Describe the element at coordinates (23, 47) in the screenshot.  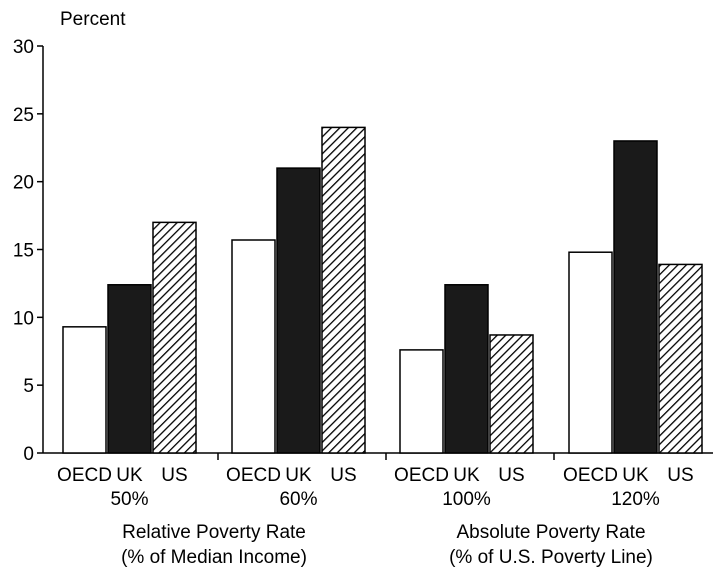
I see `y-tick-label: 30` at that location.